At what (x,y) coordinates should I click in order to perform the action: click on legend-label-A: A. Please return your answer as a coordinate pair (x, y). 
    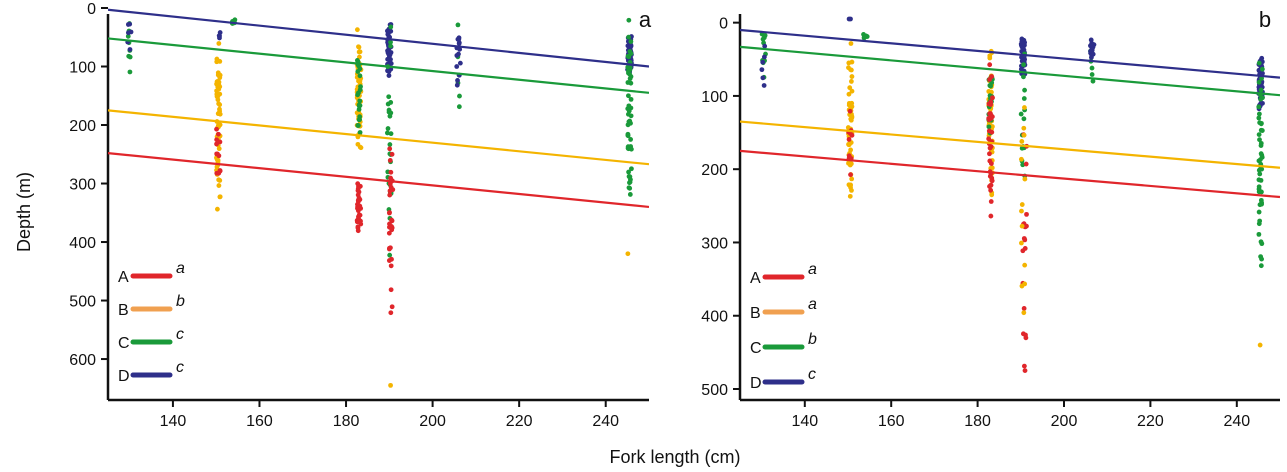
    Looking at the image, I should click on (123, 277).